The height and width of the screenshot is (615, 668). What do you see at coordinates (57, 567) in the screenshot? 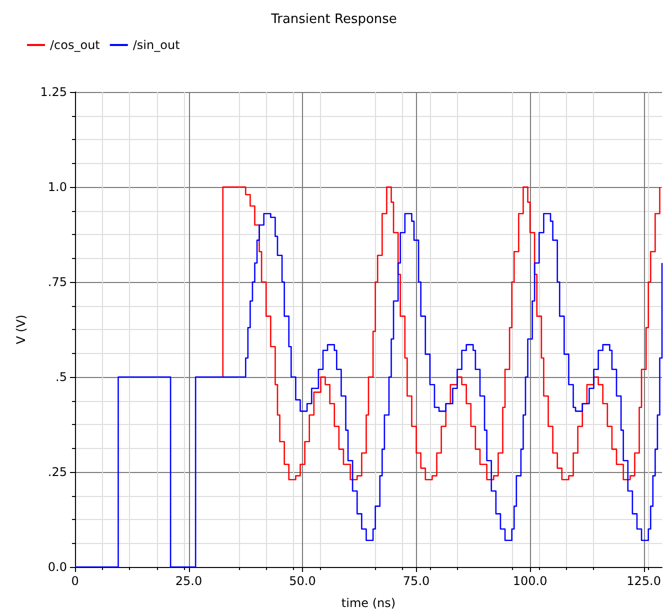
I see `y-tick-label: 0.0` at bounding box center [57, 567].